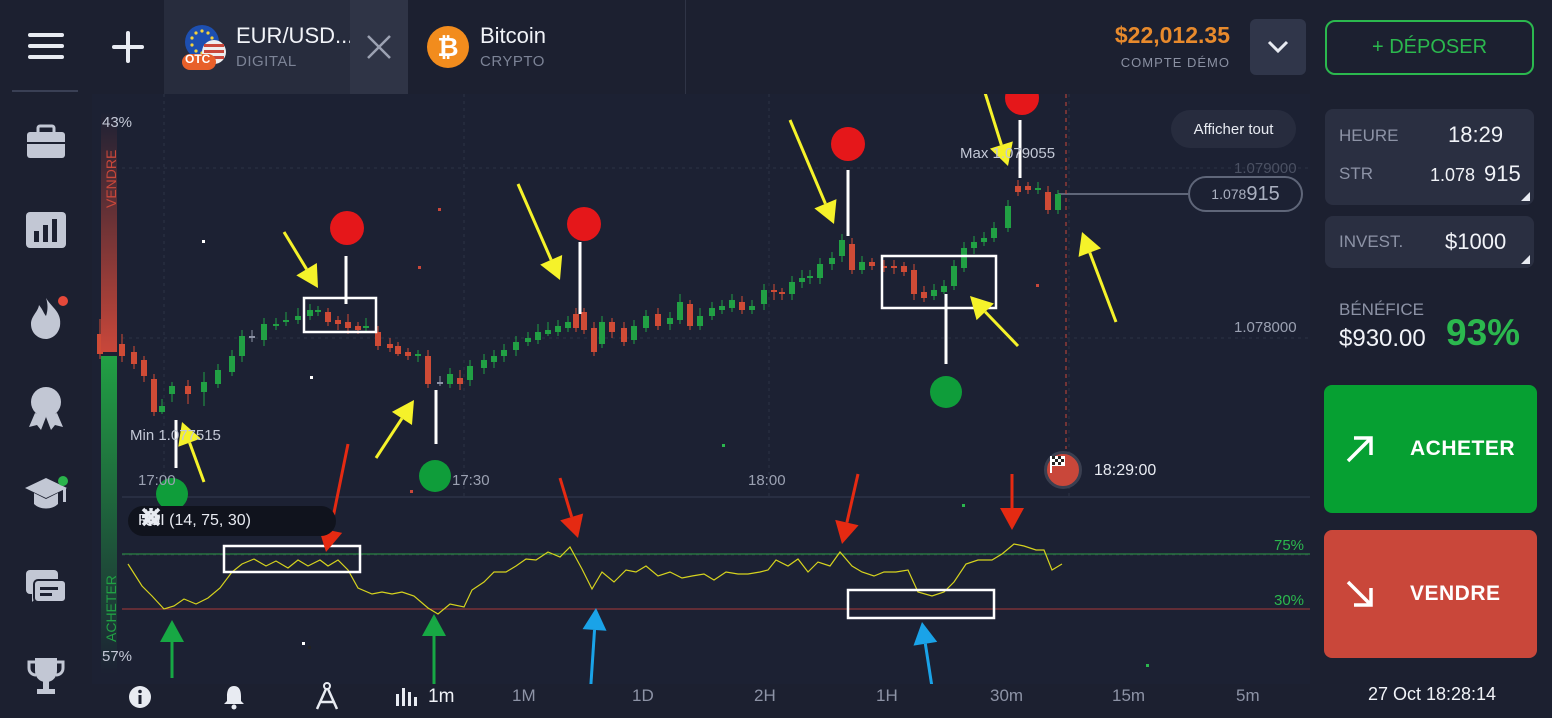  I want to click on time-card: HEURE 18:29 STR 1.078 915, so click(1429, 157).